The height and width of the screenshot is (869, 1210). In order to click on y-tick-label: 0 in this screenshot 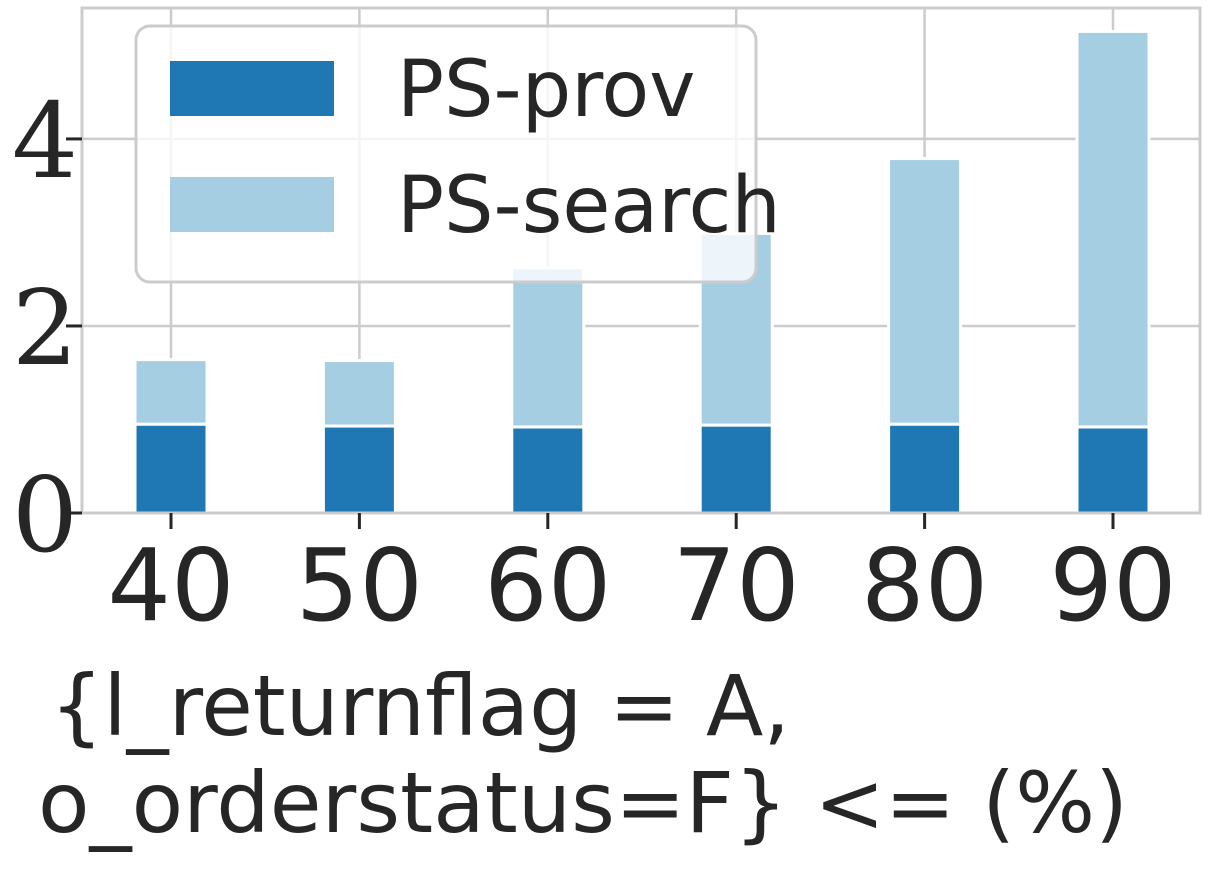, I will do `click(45, 515)`.